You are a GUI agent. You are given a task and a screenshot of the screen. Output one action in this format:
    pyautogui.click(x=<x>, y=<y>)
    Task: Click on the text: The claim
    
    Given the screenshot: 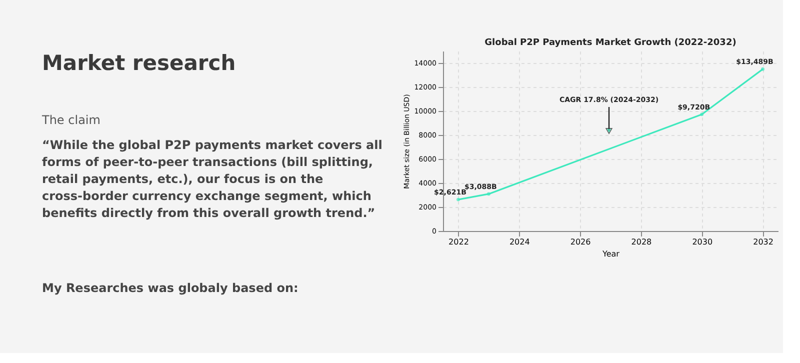 What is the action you would take?
    pyautogui.click(x=70, y=120)
    